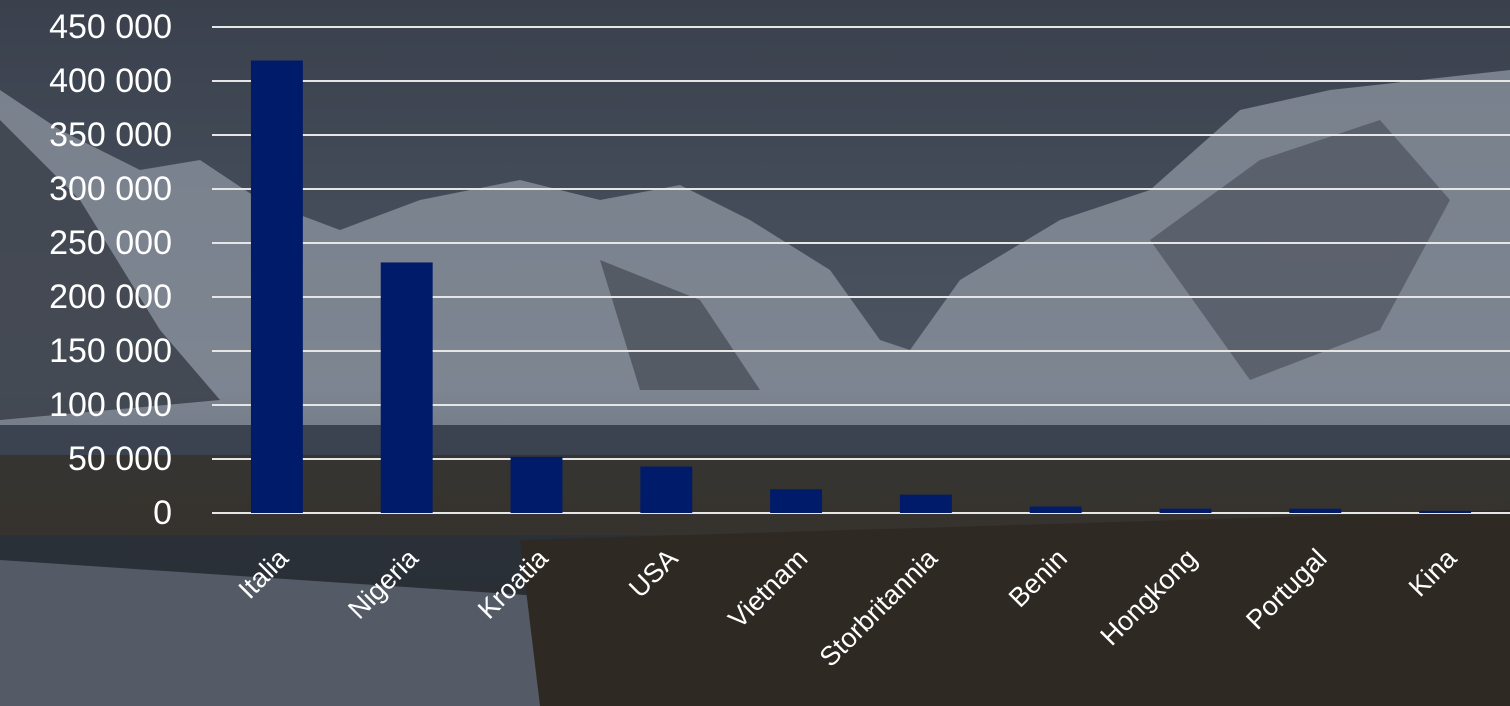  I want to click on y-tick-label: 250 000, so click(110, 243).